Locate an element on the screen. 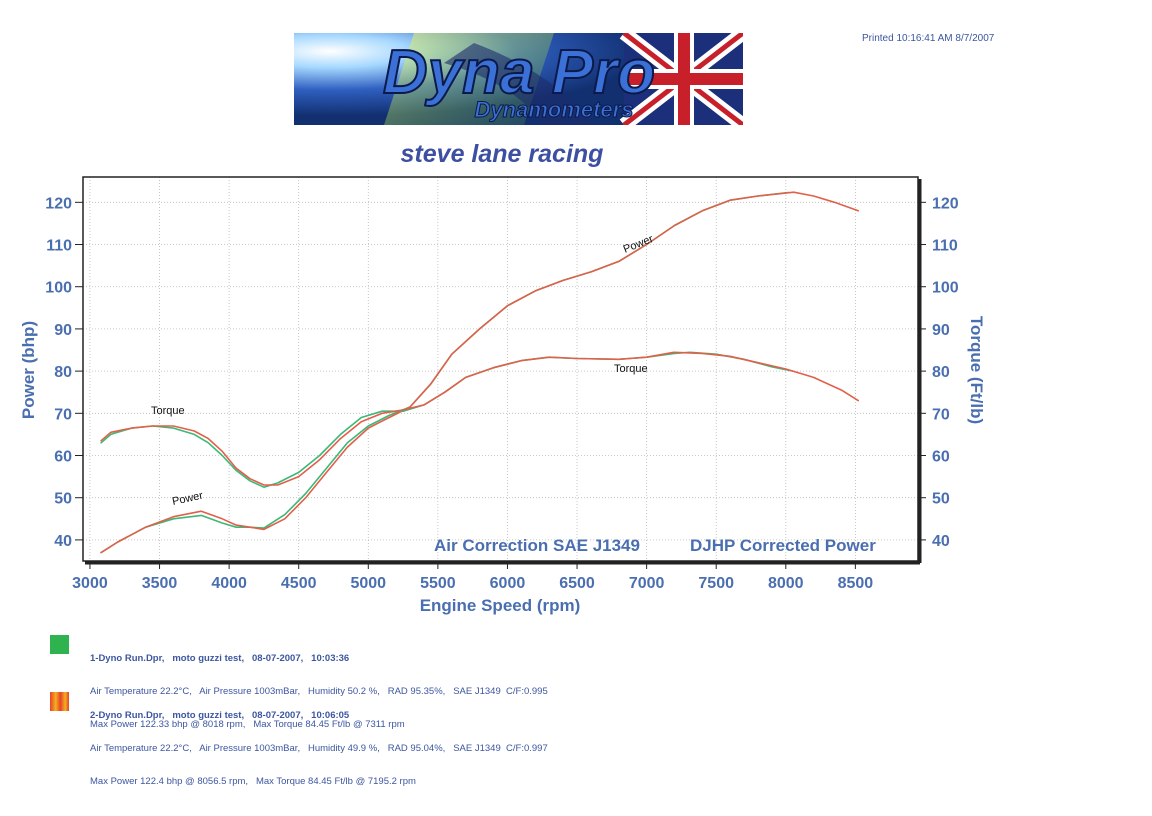 Image resolution: width=1152 pixels, height=816 pixels. logo-sub-text: Dynamometers is located at coordinates (554, 109).